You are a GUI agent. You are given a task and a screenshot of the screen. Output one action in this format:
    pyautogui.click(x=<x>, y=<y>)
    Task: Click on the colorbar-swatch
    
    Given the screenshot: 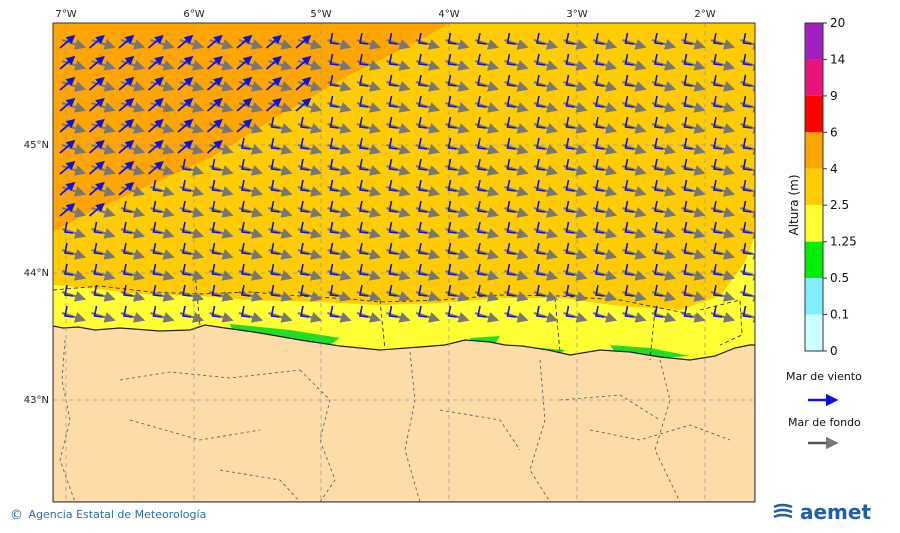 What is the action you would take?
    pyautogui.click(x=814, y=332)
    